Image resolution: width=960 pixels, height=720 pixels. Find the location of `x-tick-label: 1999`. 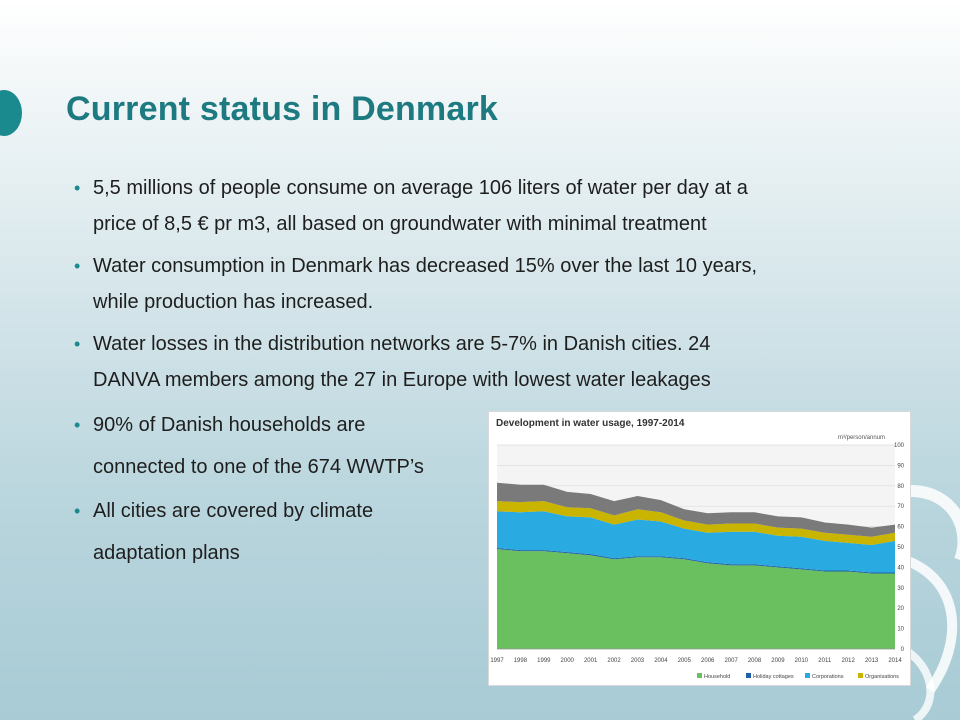

x-tick-label: 1999 is located at coordinates (544, 661).